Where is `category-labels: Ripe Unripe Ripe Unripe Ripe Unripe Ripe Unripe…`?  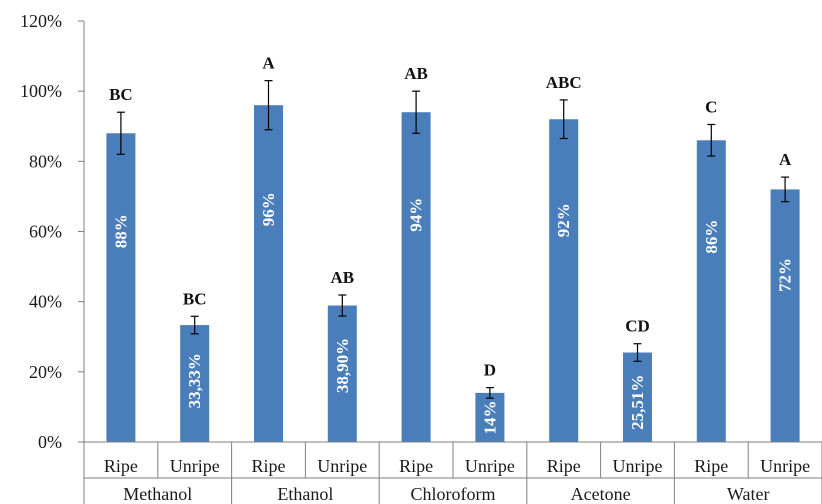
category-labels: Ripe Unripe Ripe Unripe Ripe Unripe Ripe Unripe… is located at coordinates (457, 466).